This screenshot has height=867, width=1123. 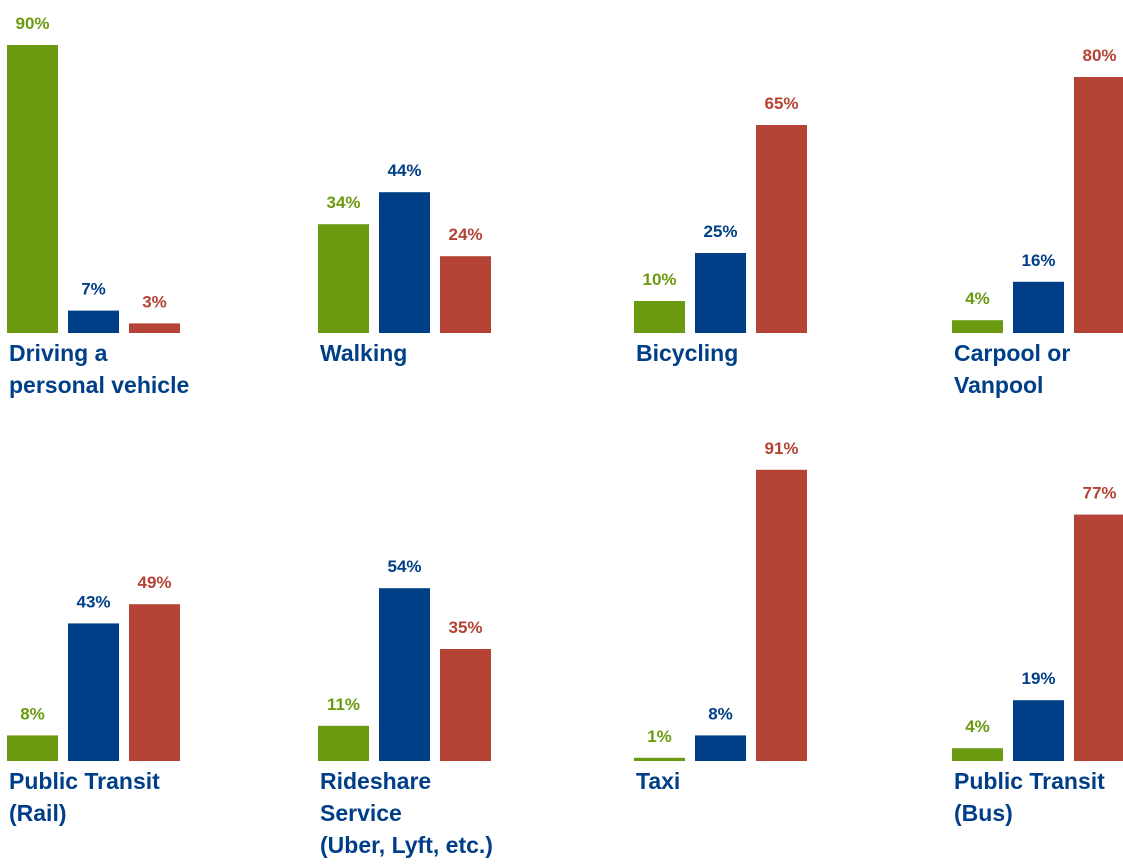 I want to click on bar-value-label: 11%, so click(x=343, y=704).